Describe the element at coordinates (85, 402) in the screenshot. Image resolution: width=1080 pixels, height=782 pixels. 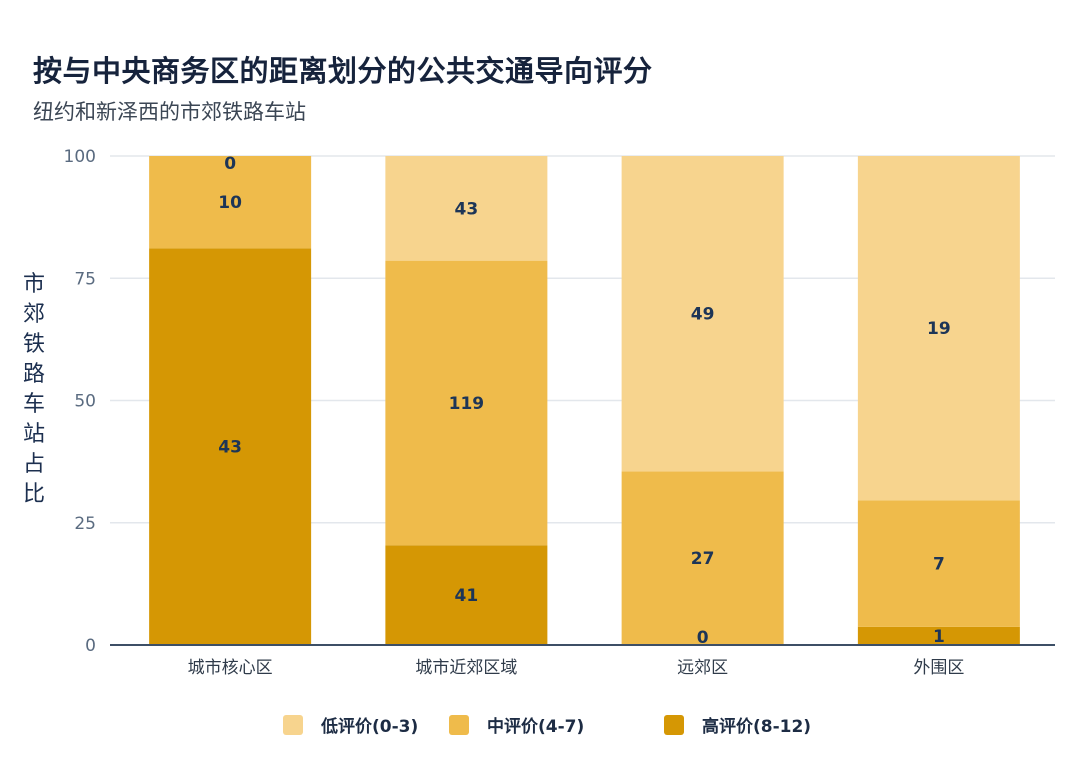
I see `y-tick-label: 50` at that location.